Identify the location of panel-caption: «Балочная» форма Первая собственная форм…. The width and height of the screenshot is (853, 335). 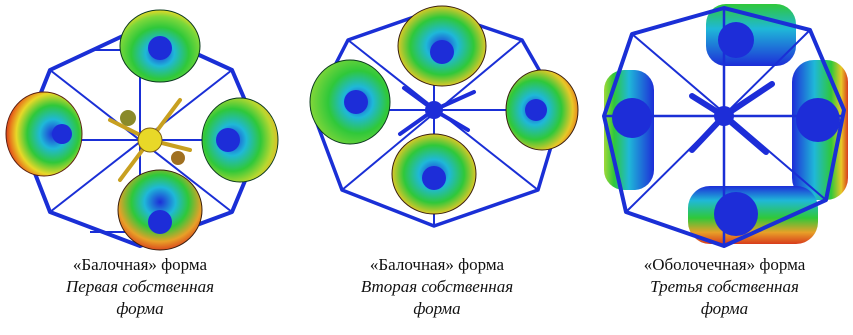
(140, 287).